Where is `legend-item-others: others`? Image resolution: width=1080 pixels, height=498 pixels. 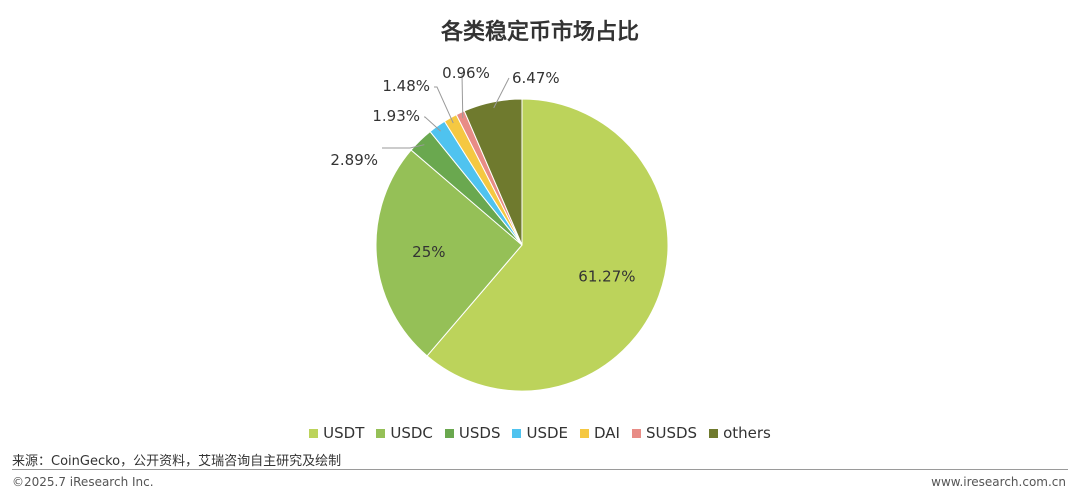
legend-item-others: others is located at coordinates (740, 433).